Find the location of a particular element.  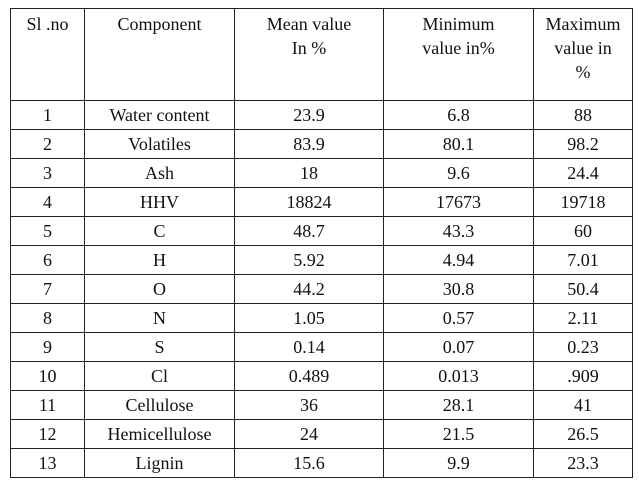

table-row: 9 S 0.14 0.07 0.23 is located at coordinates (321, 347).